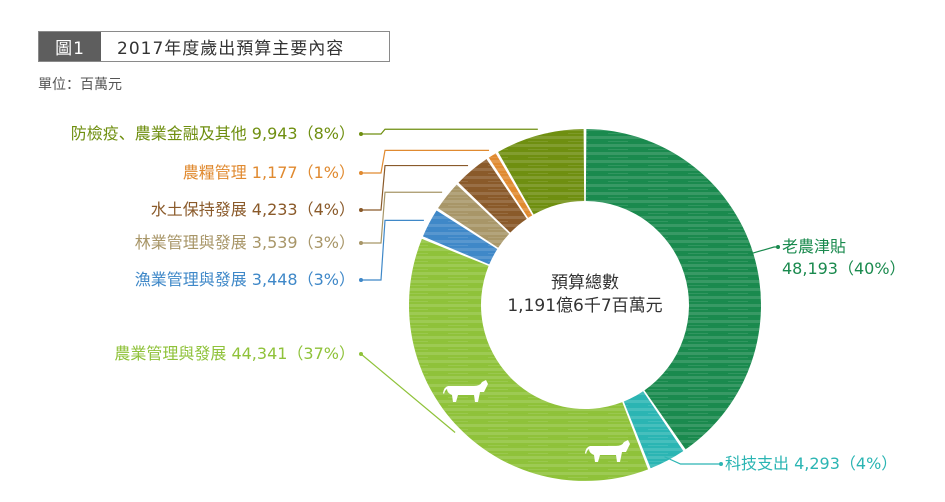 This screenshot has height=502, width=945. Describe the element at coordinates (245, 279) in the screenshot. I see `slice-label-3: 漁業管理與發展 3,448（3%）` at that location.